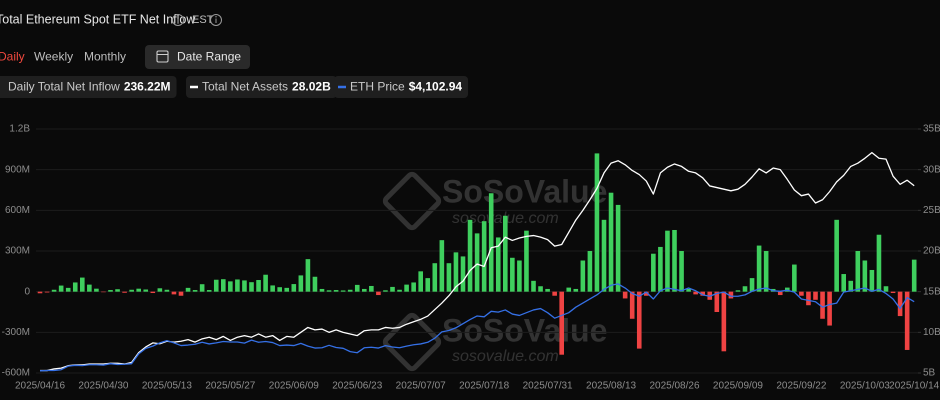 The width and height of the screenshot is (940, 400). Describe the element at coordinates (19, 129) in the screenshot. I see `y-tick-label: 1.2B` at that location.